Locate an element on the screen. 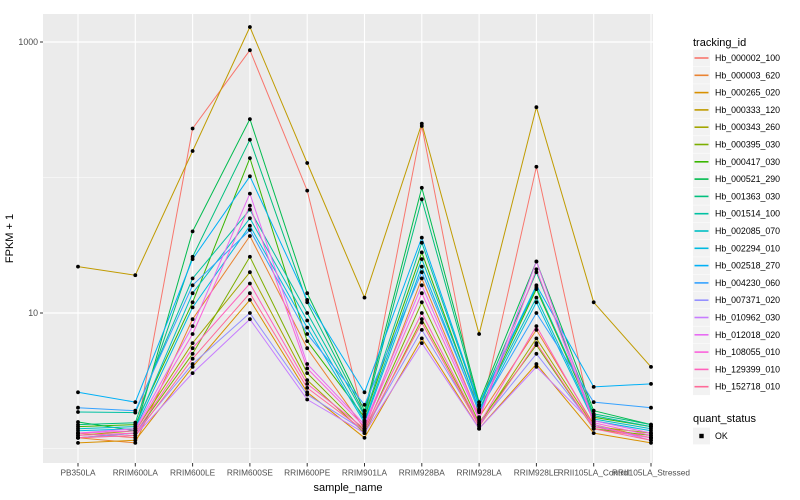  legend-label: Hb_000002_100 is located at coordinates (747, 58).